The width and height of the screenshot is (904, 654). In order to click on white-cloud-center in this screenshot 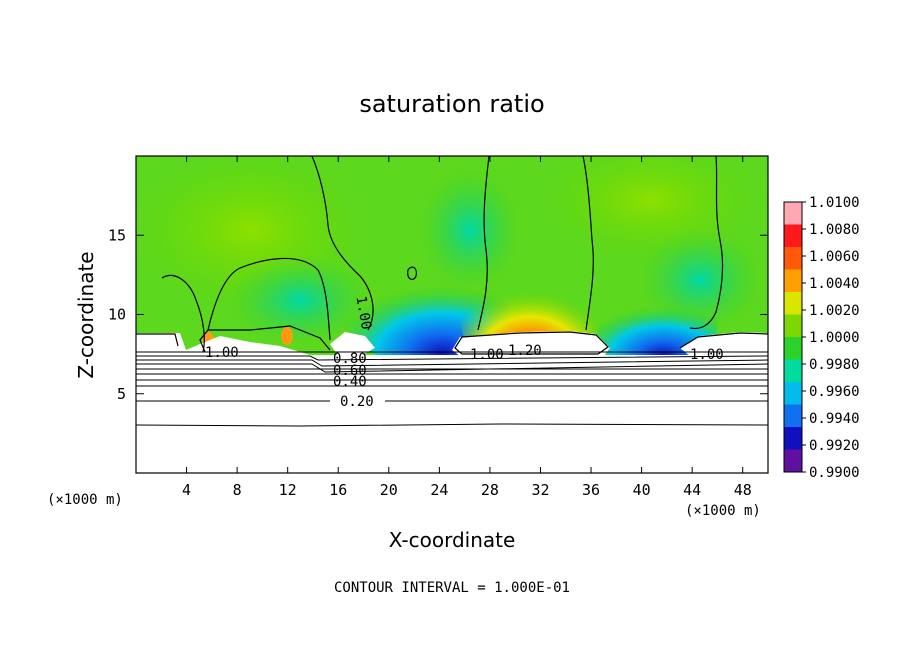, I will do `click(531, 343)`.